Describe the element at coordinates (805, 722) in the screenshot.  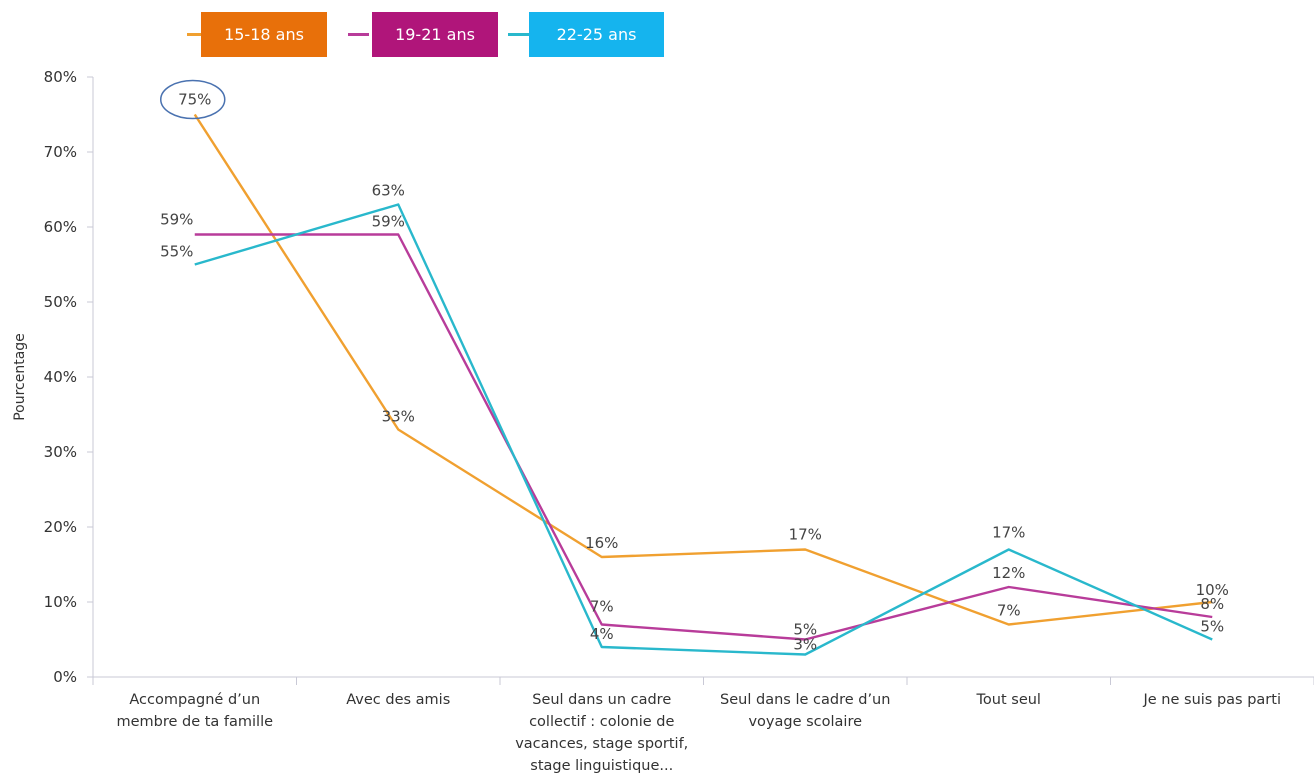
I see `x-category-label-line: voyage scolaire` at that location.